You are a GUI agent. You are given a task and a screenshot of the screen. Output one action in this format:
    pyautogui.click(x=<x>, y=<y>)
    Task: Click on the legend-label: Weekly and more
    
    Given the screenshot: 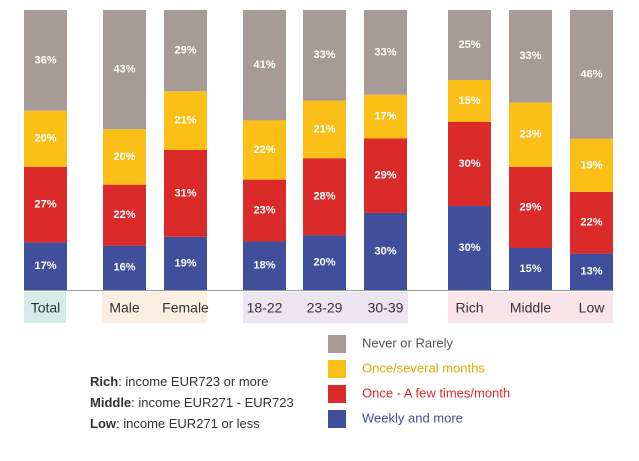 What is the action you would take?
    pyautogui.click(x=412, y=417)
    